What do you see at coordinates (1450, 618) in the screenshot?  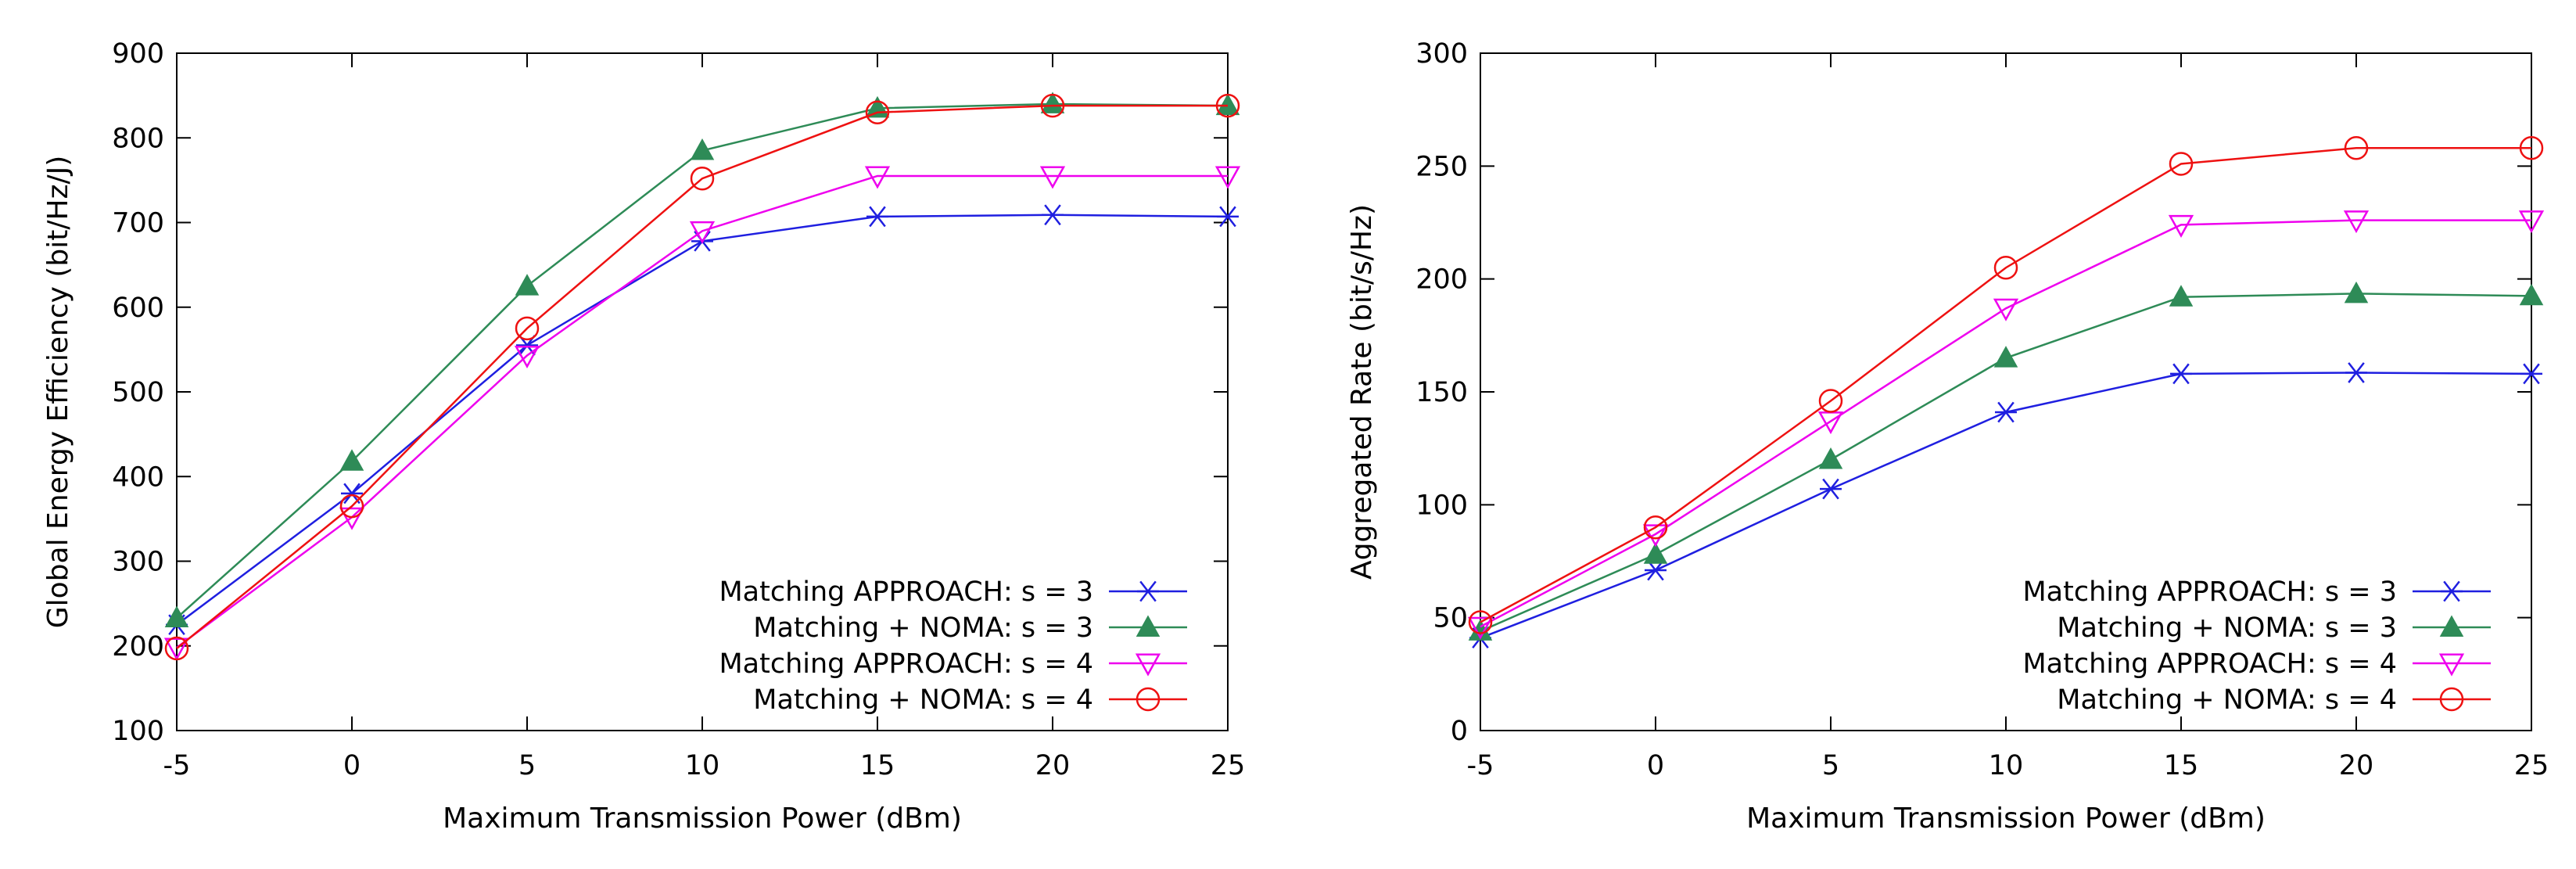 I see `y-tick-label: 50` at bounding box center [1450, 618].